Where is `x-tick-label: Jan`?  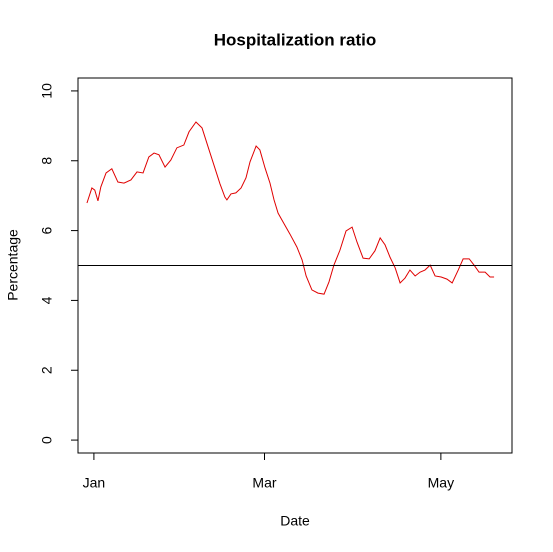 x-tick-label: Jan is located at coordinates (94, 483).